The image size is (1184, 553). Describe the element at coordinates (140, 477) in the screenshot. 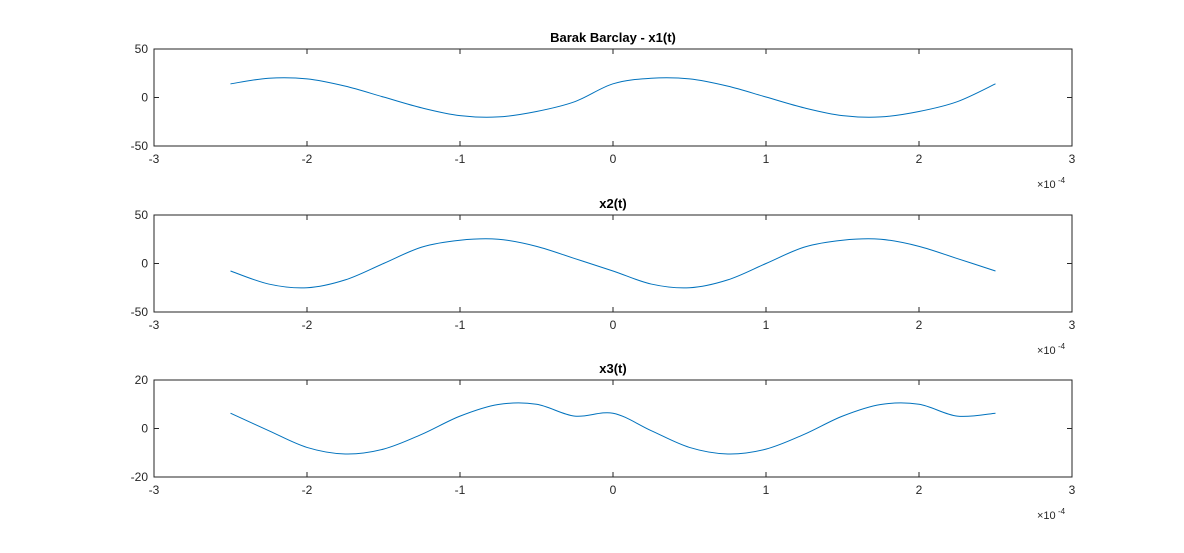

I see `y-tick-label: -20` at that location.